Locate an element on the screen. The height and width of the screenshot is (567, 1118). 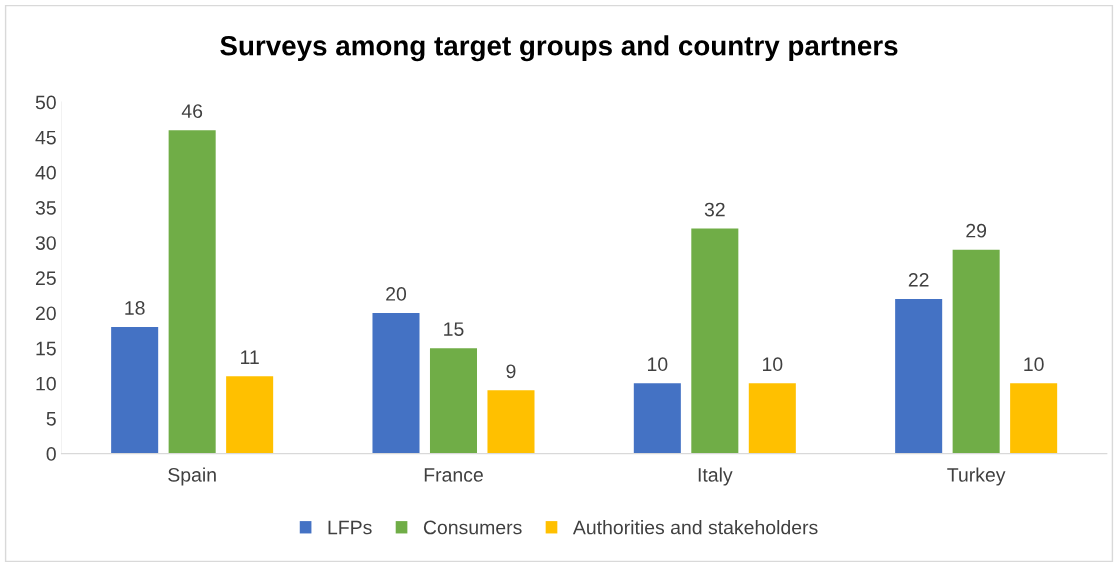
y-tick-label: 25 is located at coordinates (45, 278).